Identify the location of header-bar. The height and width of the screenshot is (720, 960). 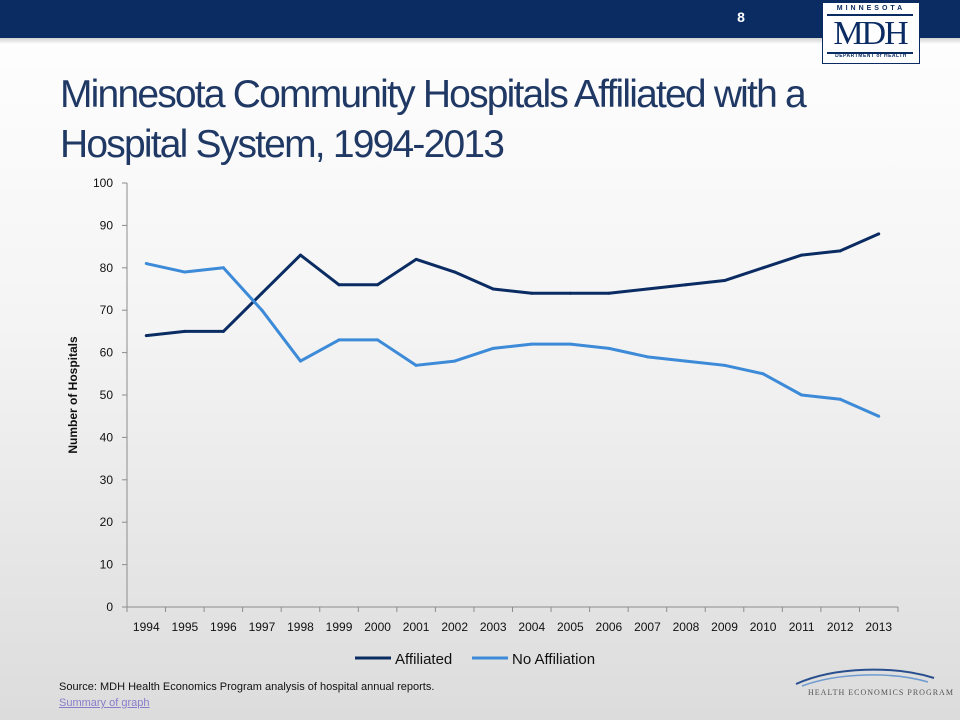
(480, 19).